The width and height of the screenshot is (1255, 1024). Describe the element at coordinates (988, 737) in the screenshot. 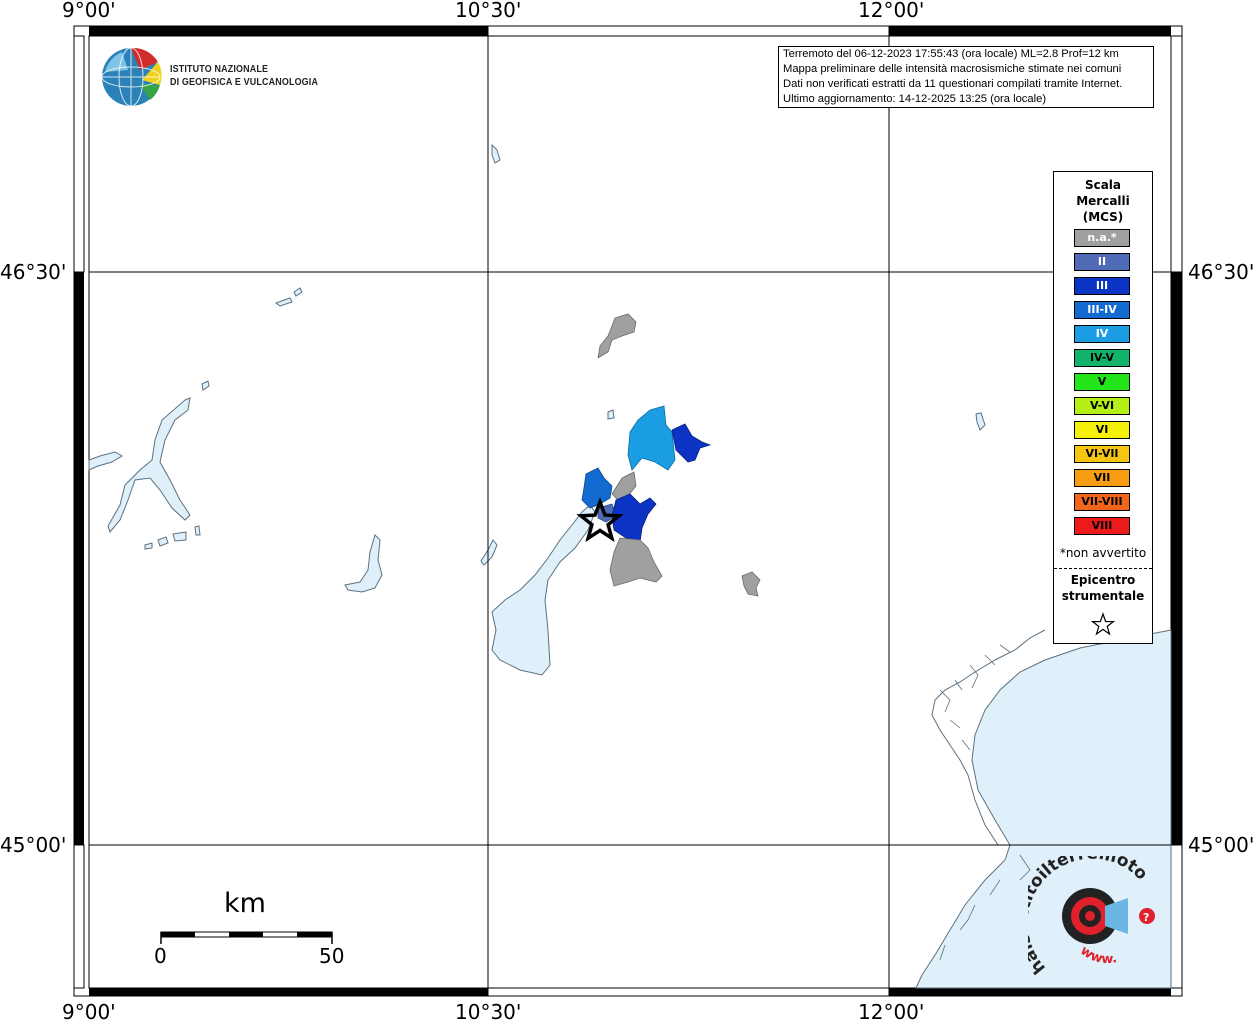

I see `venice-lagoon-coast` at that location.